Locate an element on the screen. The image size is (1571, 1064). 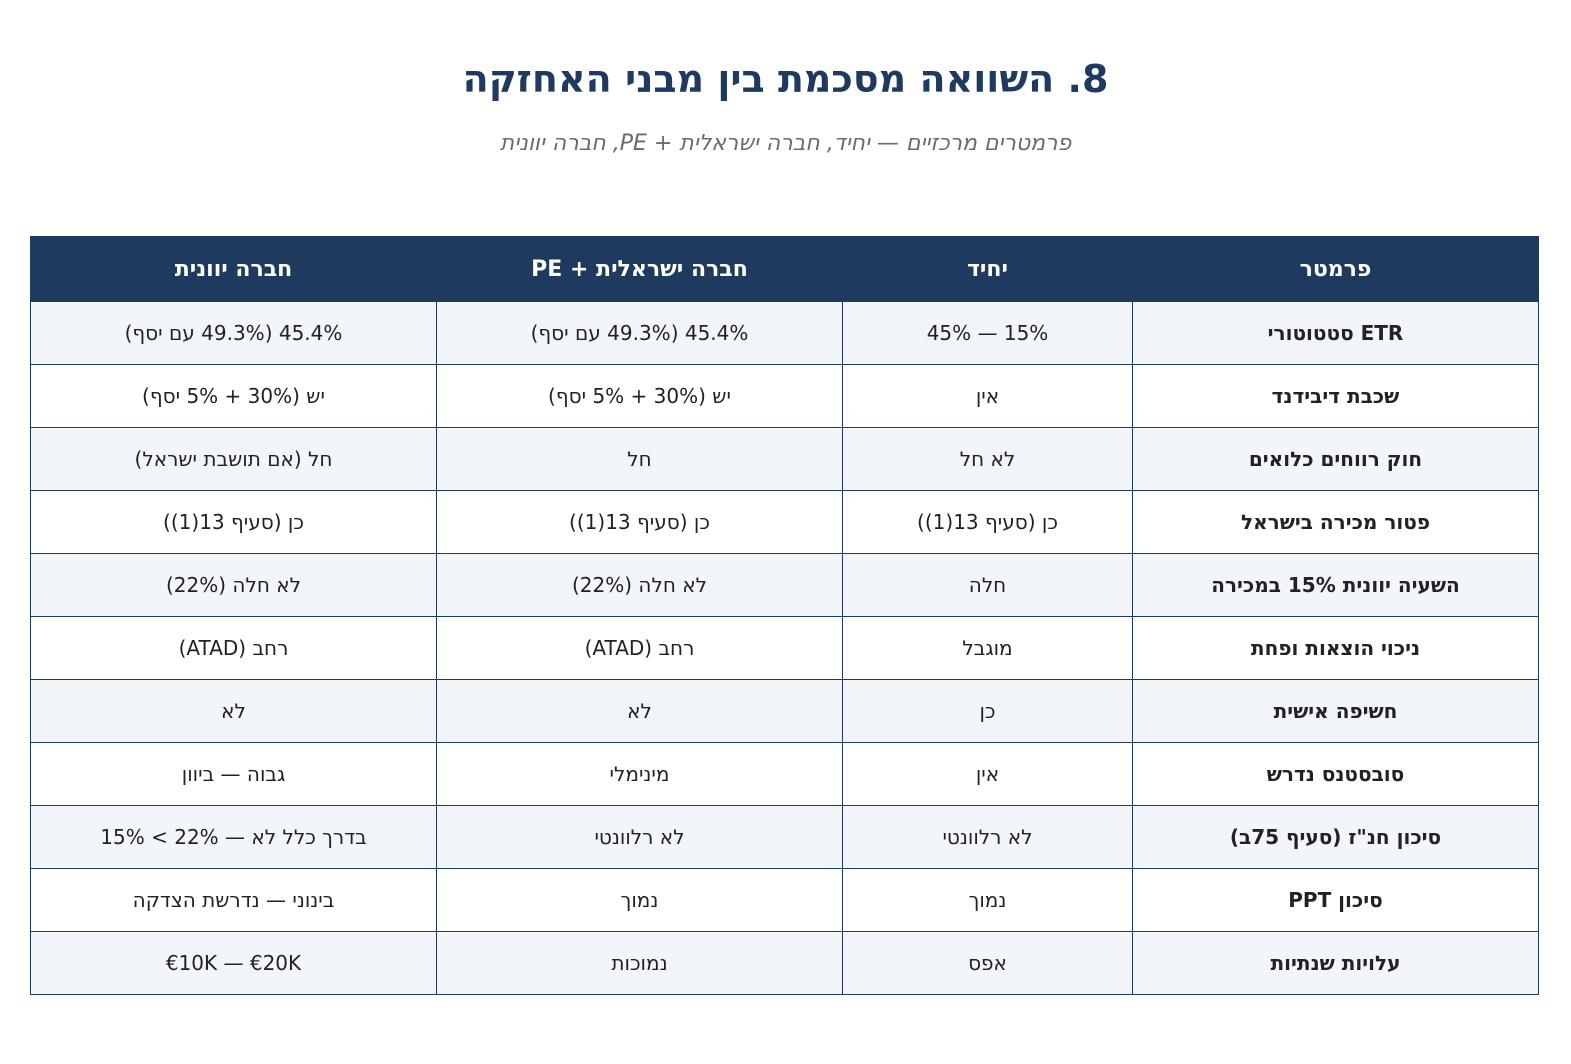
cell-greek-company: יש (30% + 5% יסף) is located at coordinates (233, 396).